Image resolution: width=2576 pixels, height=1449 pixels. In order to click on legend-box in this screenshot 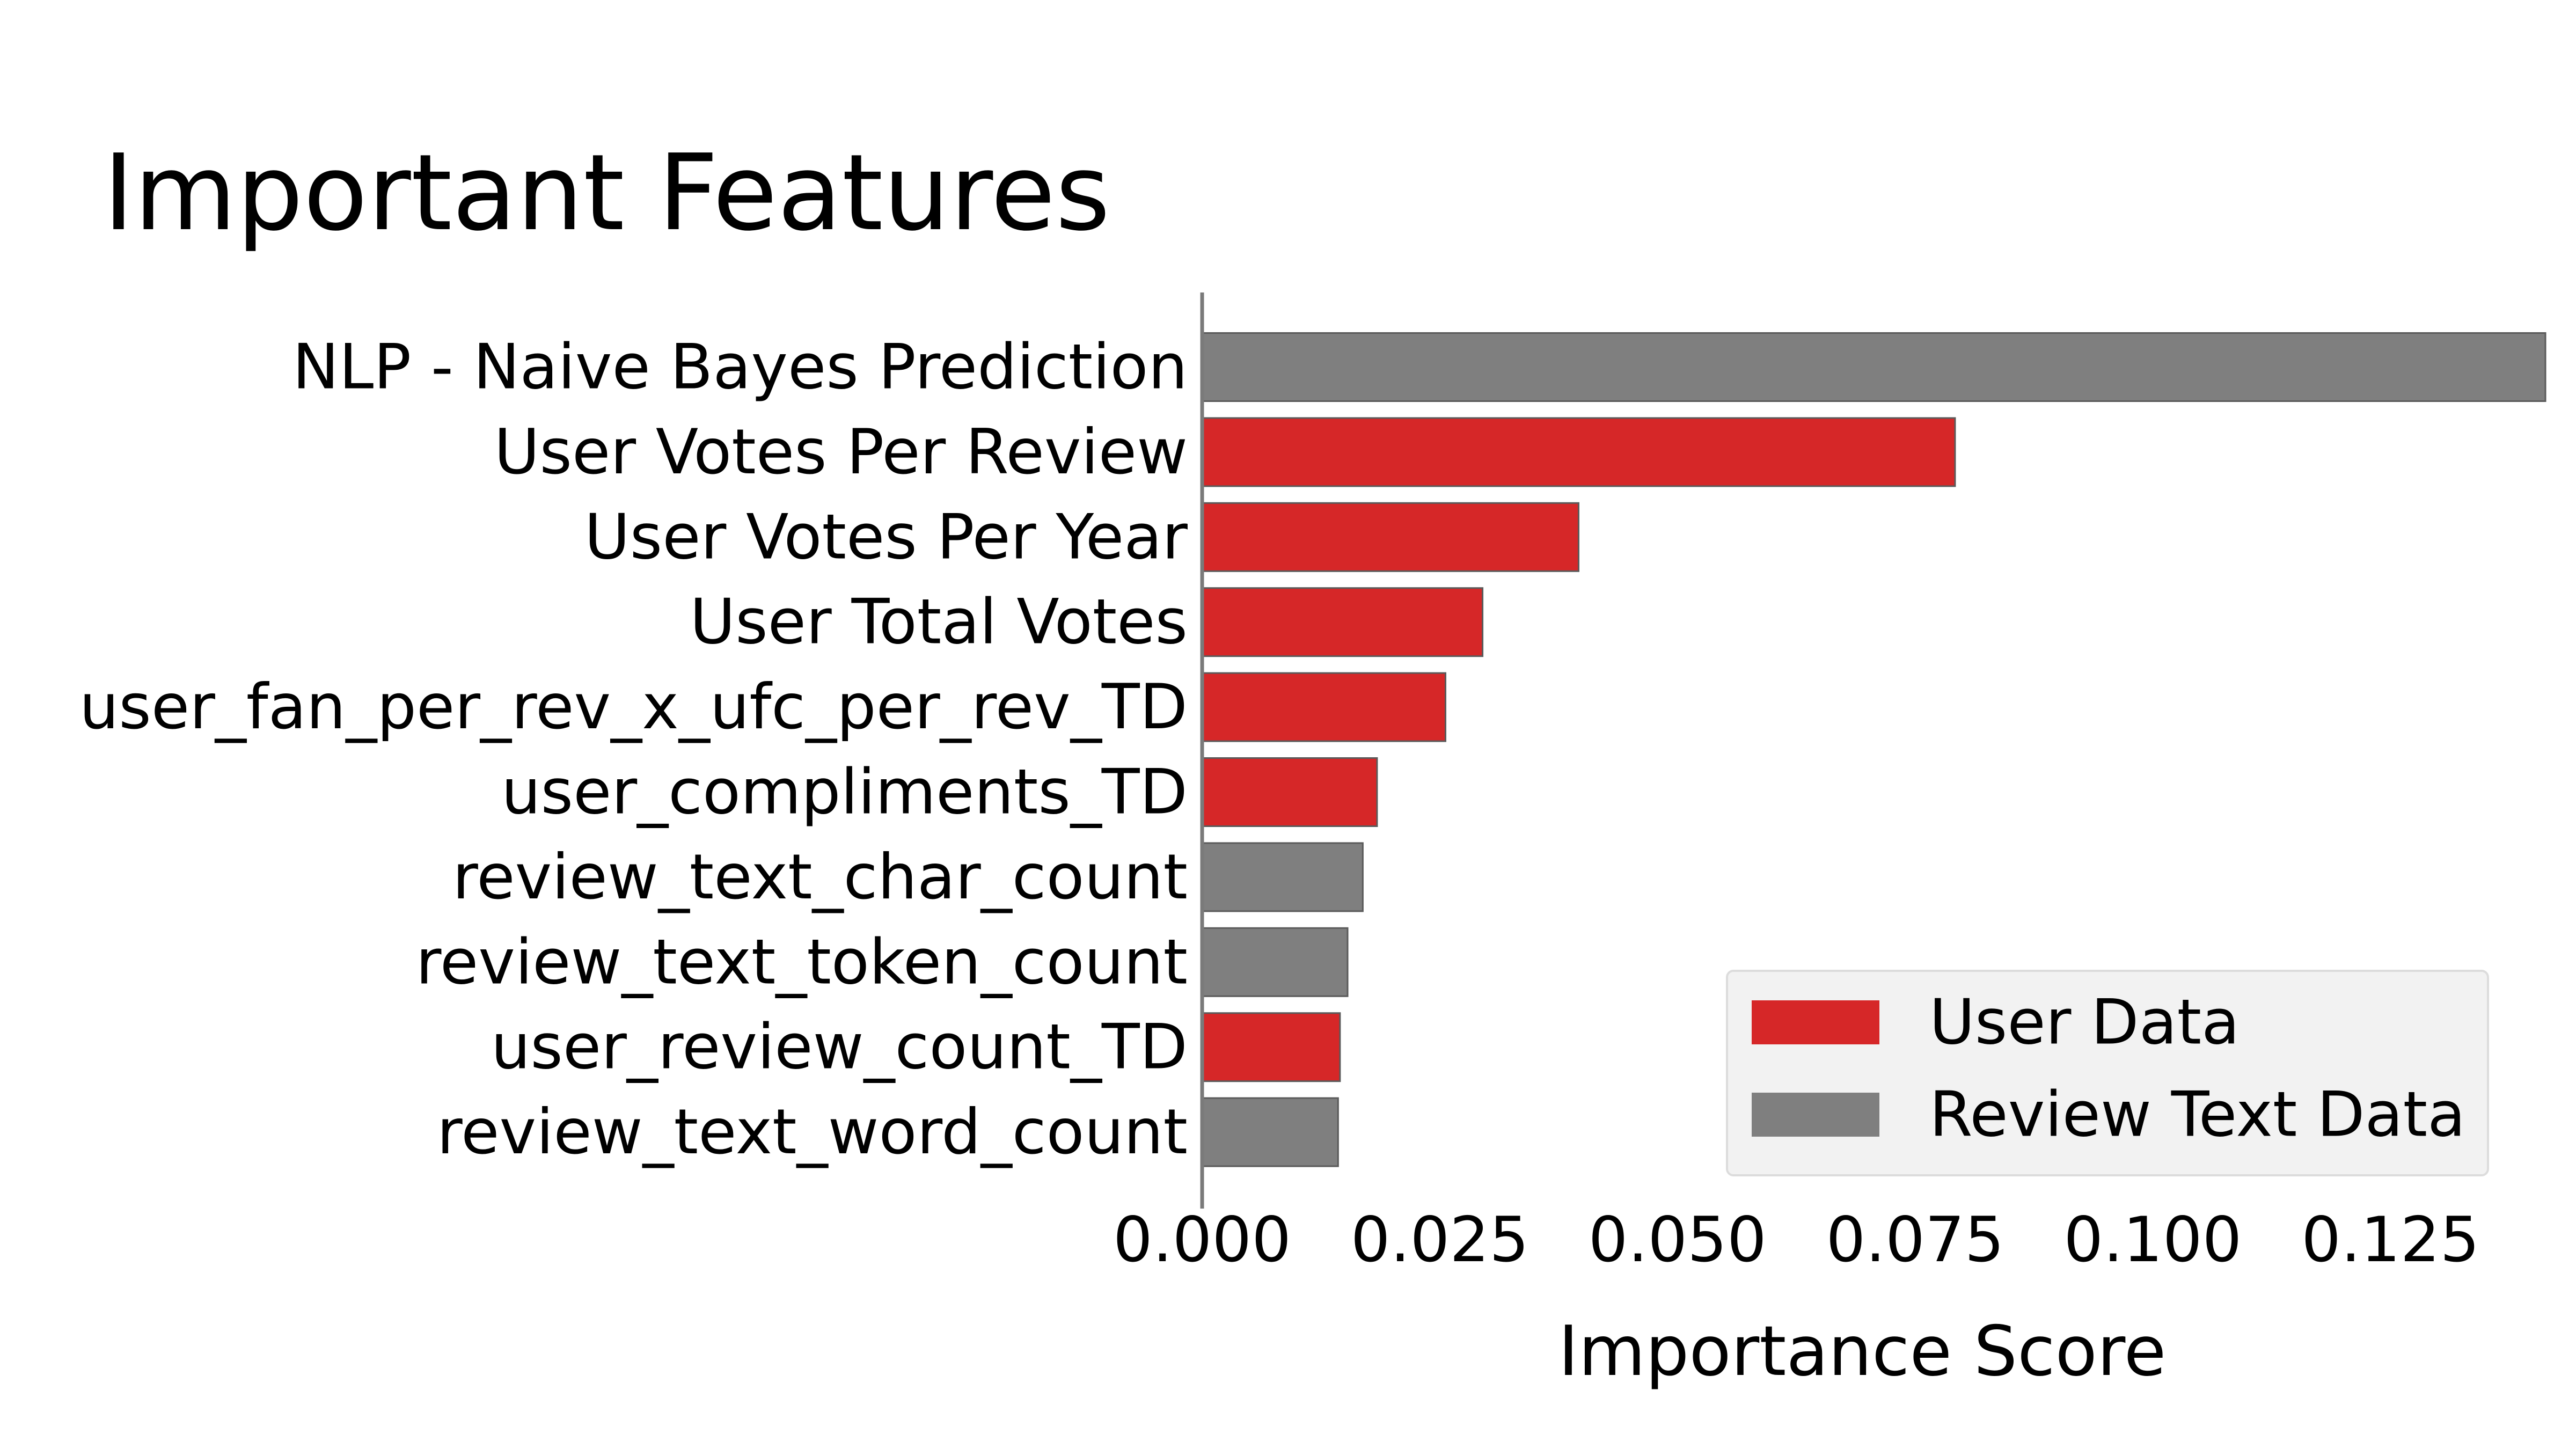, I will do `click(2107, 1073)`.